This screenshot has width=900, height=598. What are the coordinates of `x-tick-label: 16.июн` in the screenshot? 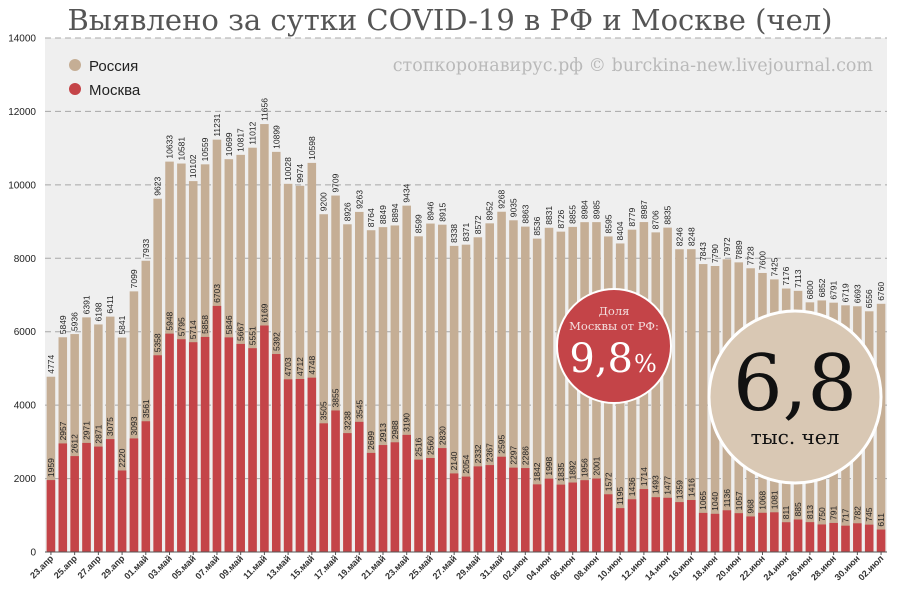 It's located at (681, 567).